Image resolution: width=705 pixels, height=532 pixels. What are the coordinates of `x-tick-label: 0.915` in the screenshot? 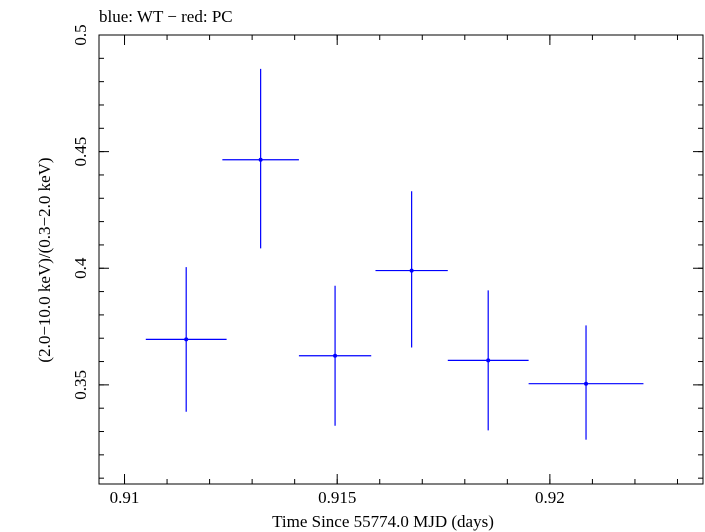 It's located at (337, 497).